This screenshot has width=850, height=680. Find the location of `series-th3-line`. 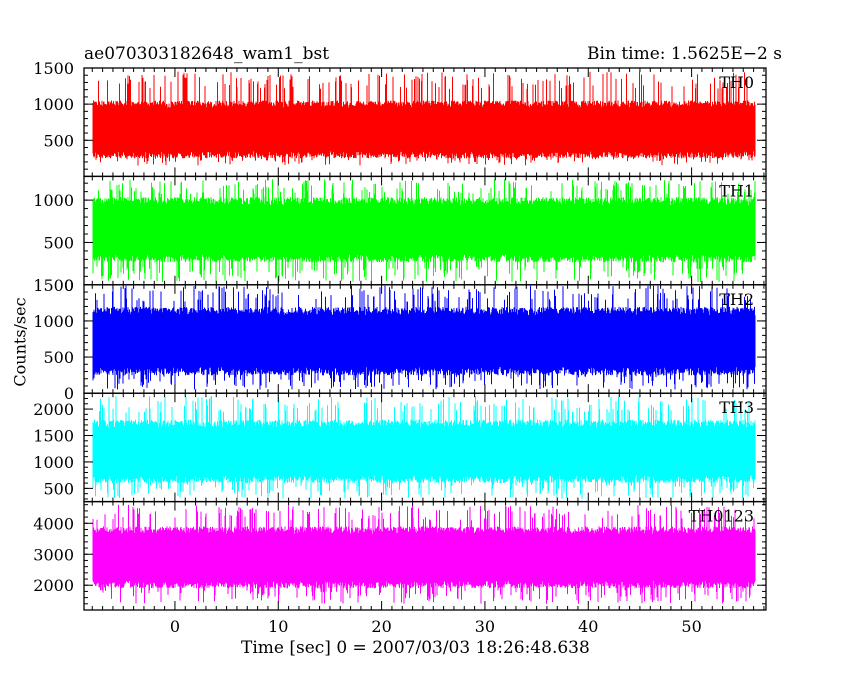

series-th3-line is located at coordinates (424, 447).